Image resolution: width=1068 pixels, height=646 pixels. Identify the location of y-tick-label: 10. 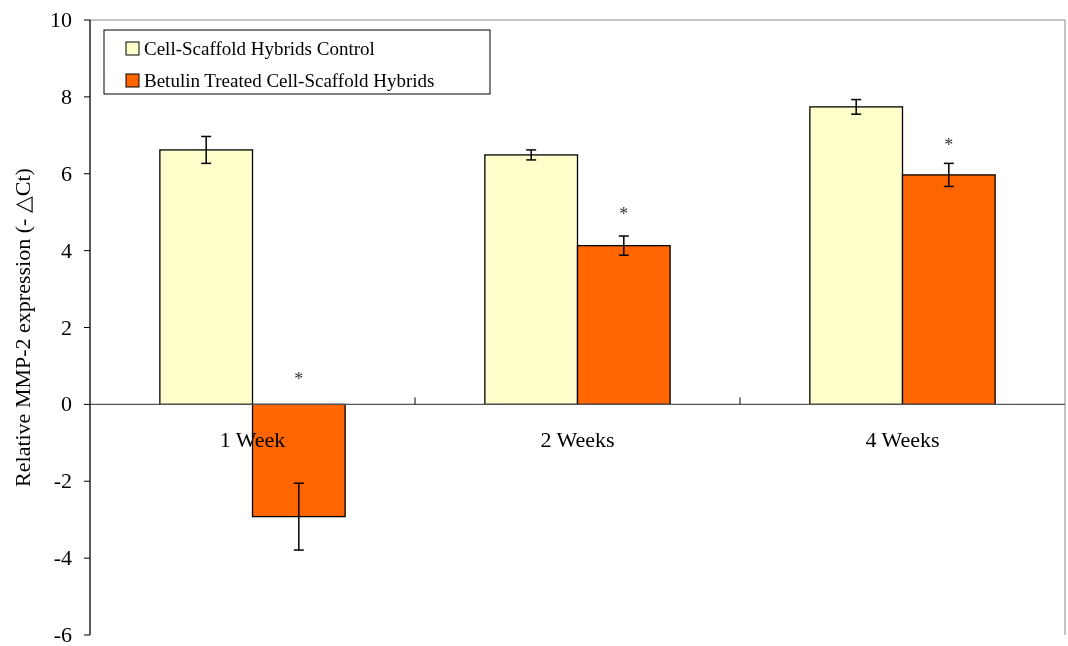
(61, 19).